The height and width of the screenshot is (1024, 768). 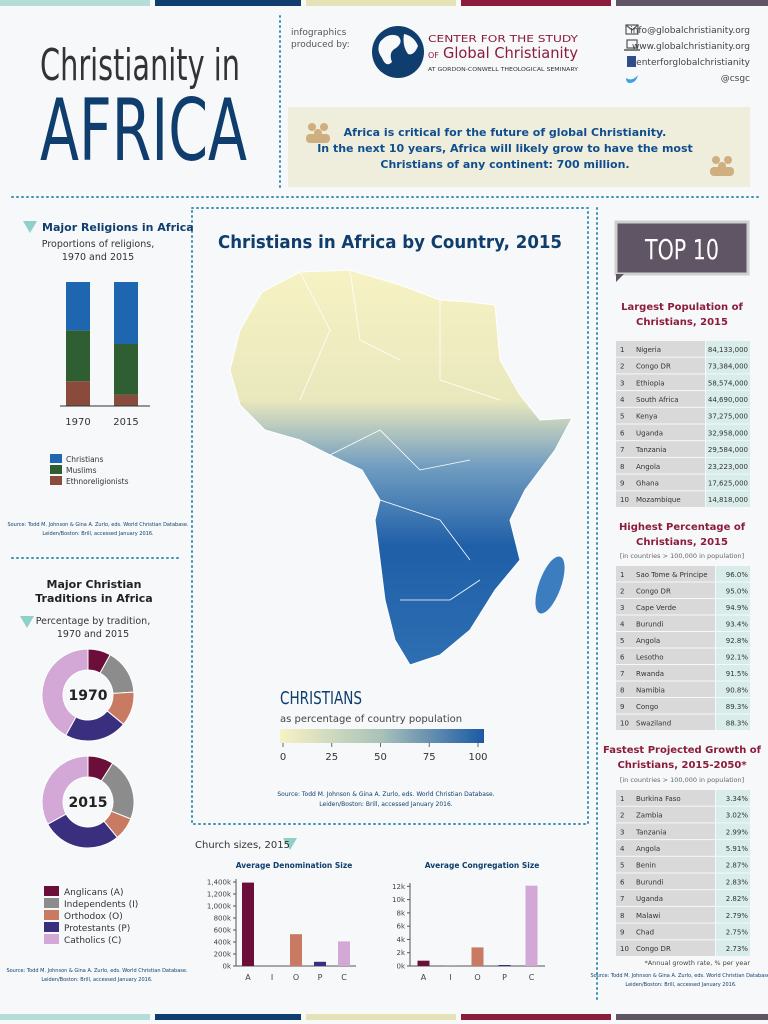 What do you see at coordinates (620, 278) in the screenshot?
I see `badge-tail` at bounding box center [620, 278].